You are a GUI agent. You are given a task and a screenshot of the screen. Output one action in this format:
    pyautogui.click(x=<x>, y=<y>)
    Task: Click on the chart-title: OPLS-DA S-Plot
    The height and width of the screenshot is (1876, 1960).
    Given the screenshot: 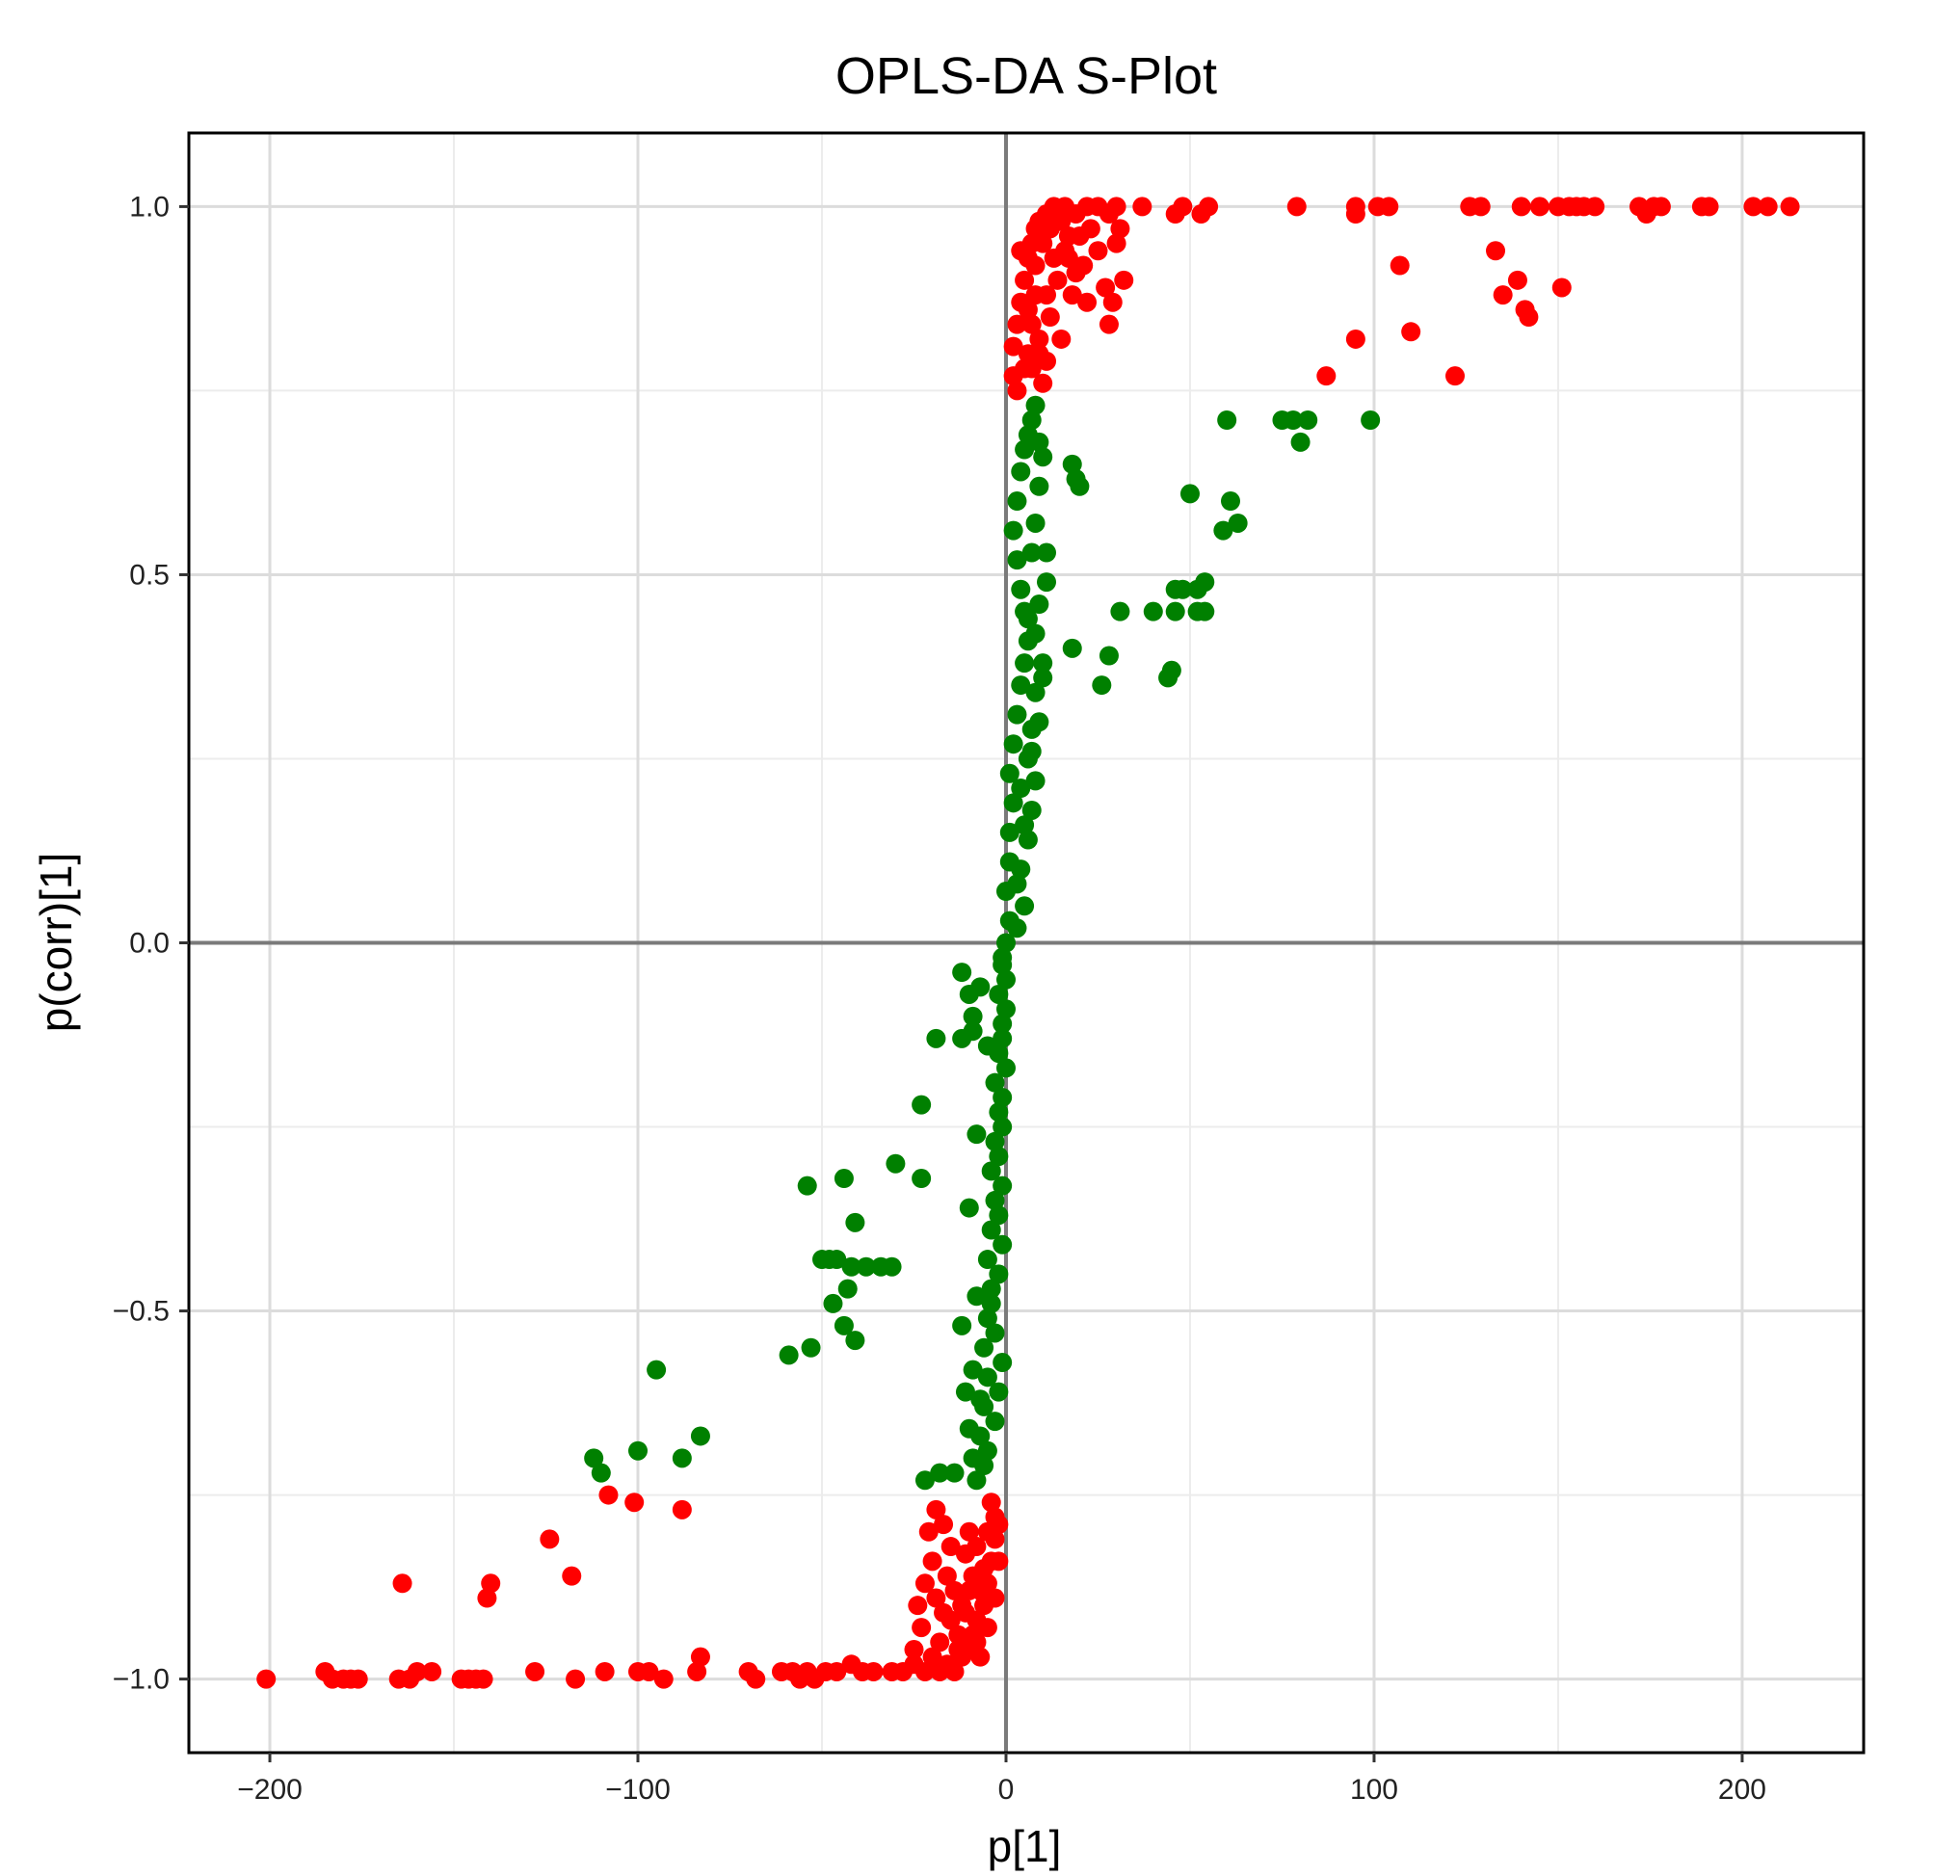 What is the action you would take?
    pyautogui.click(x=1026, y=76)
    